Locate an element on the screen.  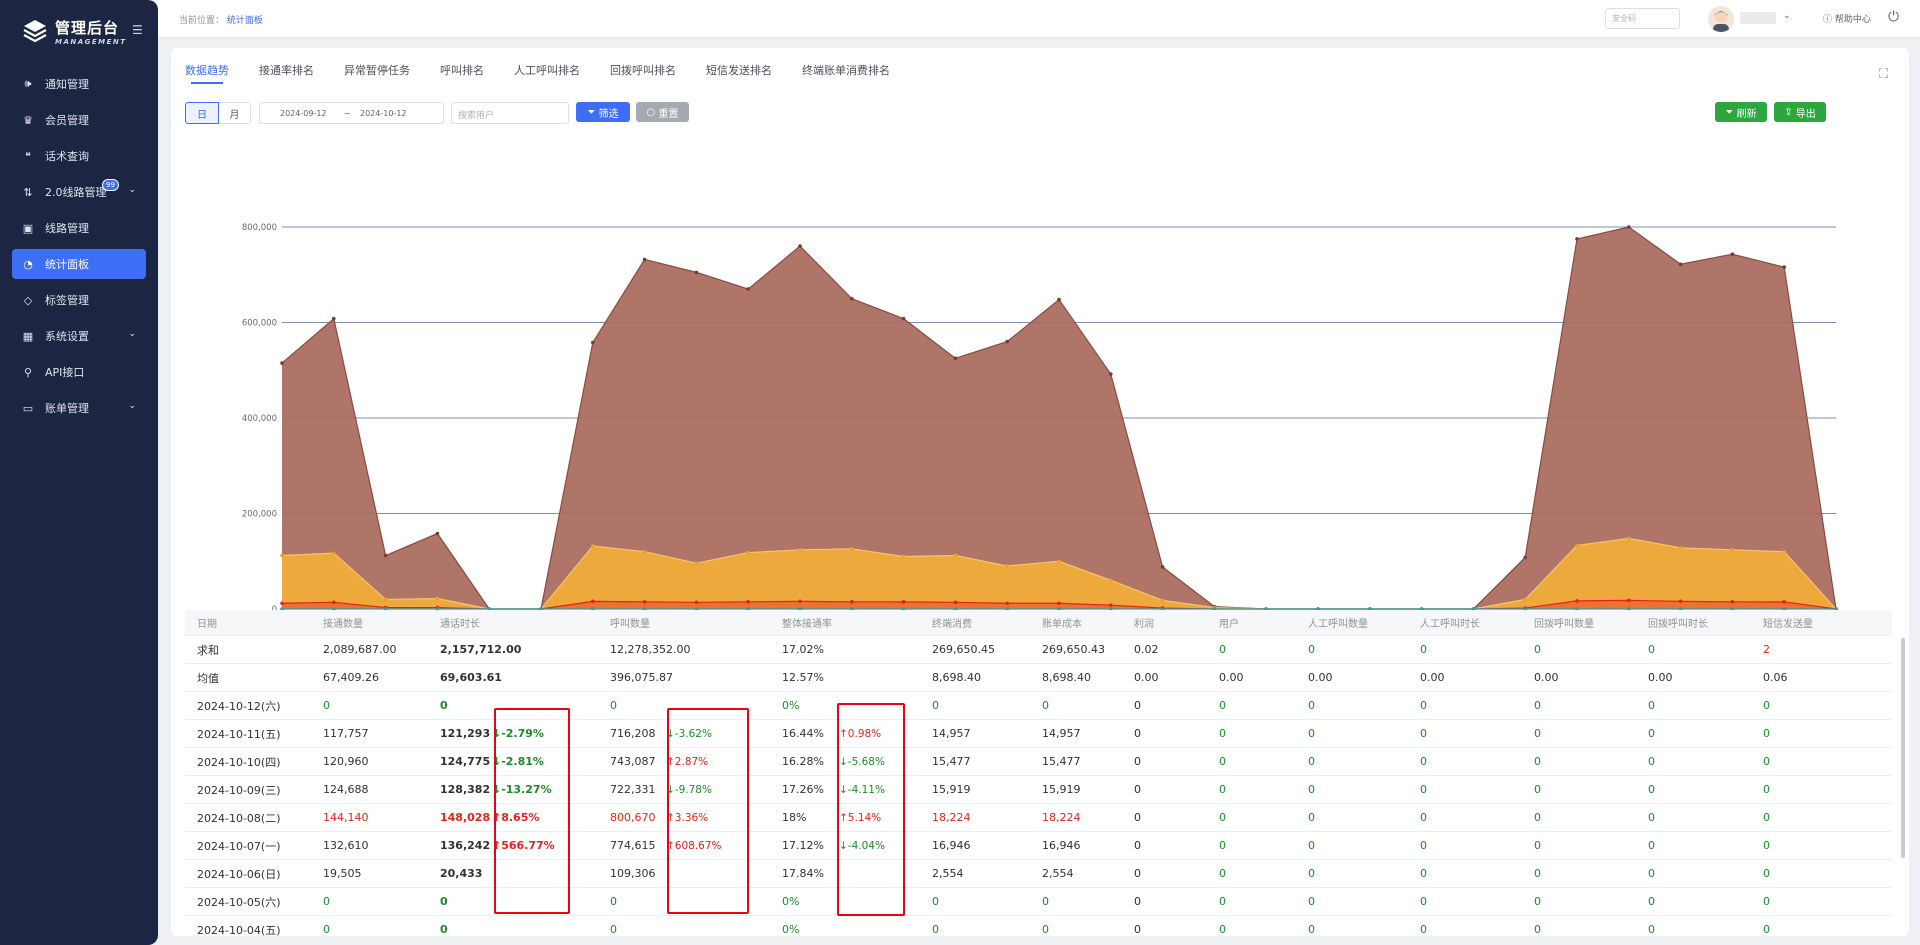
column-header: 人工呼叫数量 is located at coordinates (1338, 624).